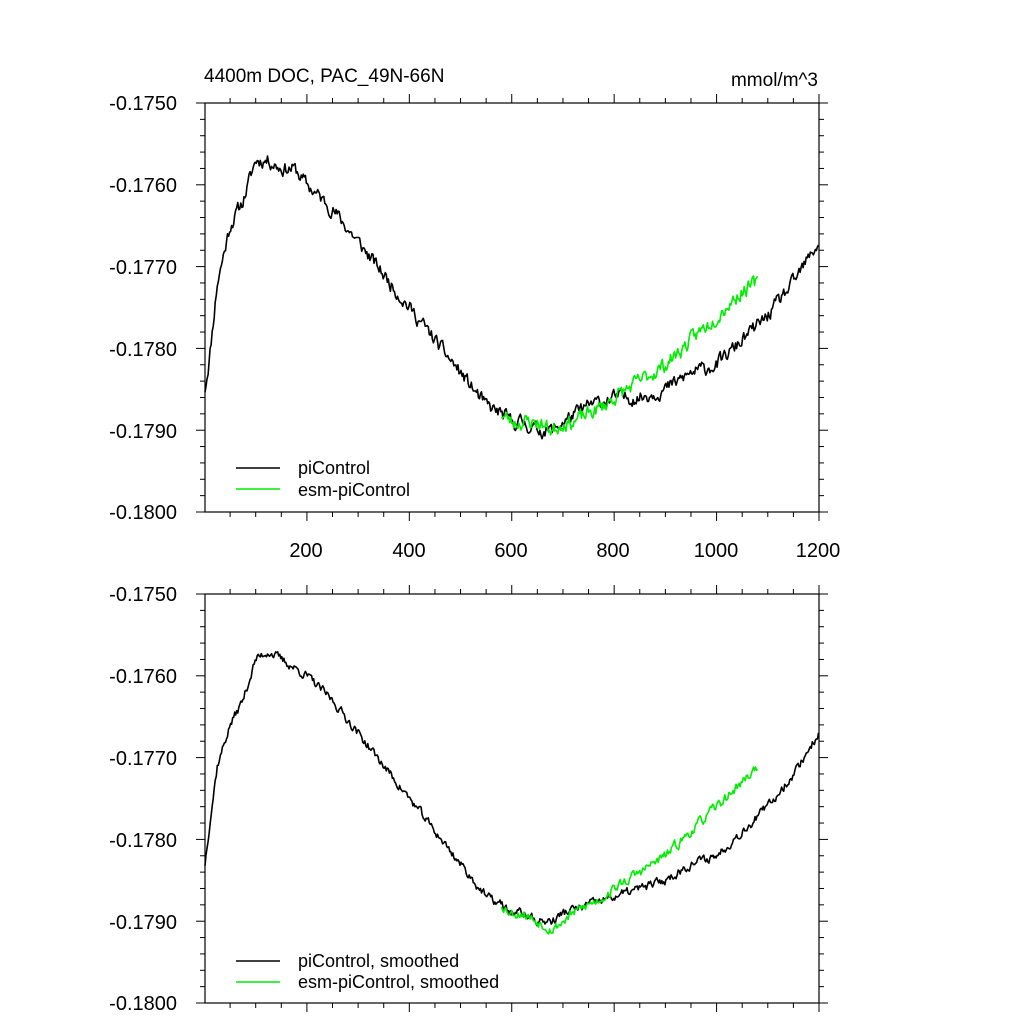 The width and height of the screenshot is (1024, 1024). What do you see at coordinates (324, 76) in the screenshot?
I see `chart-title: 4400m DOC, PAC_49N-66N` at bounding box center [324, 76].